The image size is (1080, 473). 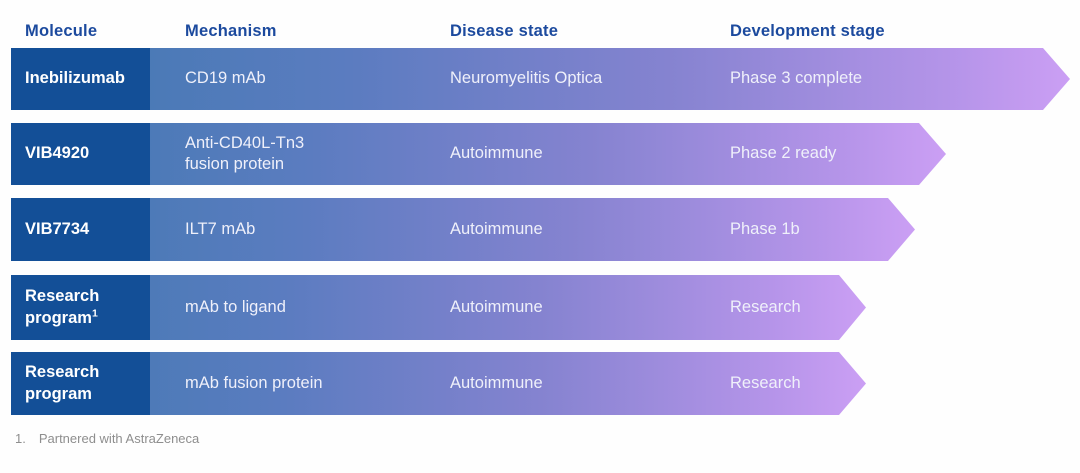 What do you see at coordinates (783, 153) in the screenshot?
I see `development-stage-cell: Phase 2 ready` at bounding box center [783, 153].